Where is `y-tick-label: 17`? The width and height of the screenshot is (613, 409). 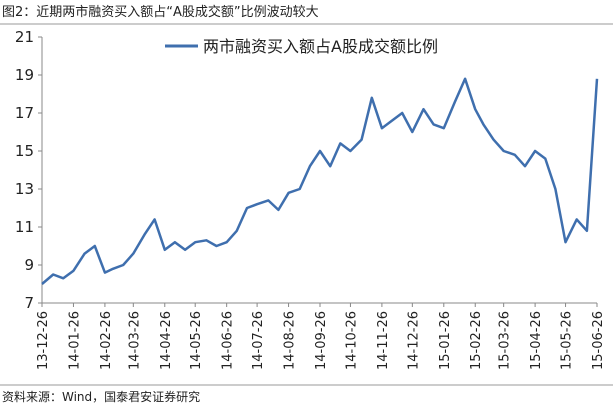 y-tick-label: 17 is located at coordinates (24, 113).